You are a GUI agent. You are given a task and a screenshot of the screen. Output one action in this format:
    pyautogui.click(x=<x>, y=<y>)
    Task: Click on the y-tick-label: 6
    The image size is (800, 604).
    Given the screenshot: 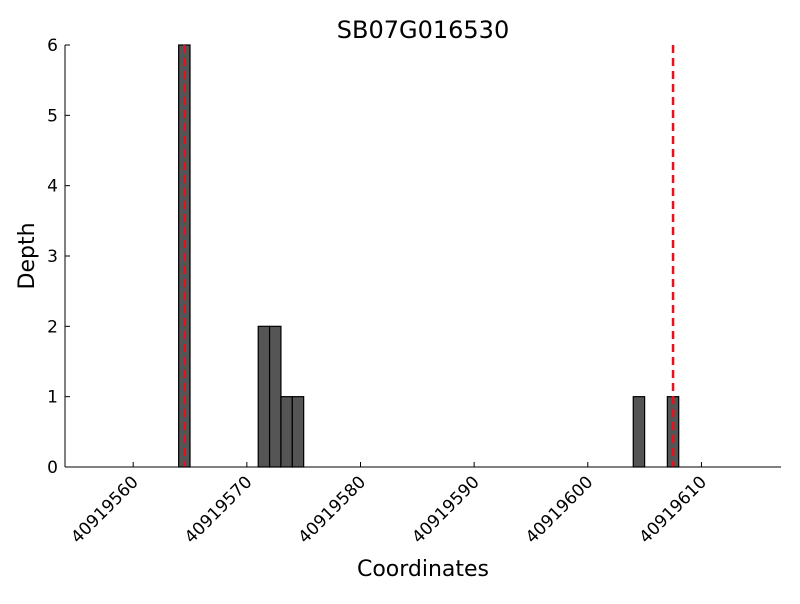 What is the action you would take?
    pyautogui.click(x=52, y=46)
    